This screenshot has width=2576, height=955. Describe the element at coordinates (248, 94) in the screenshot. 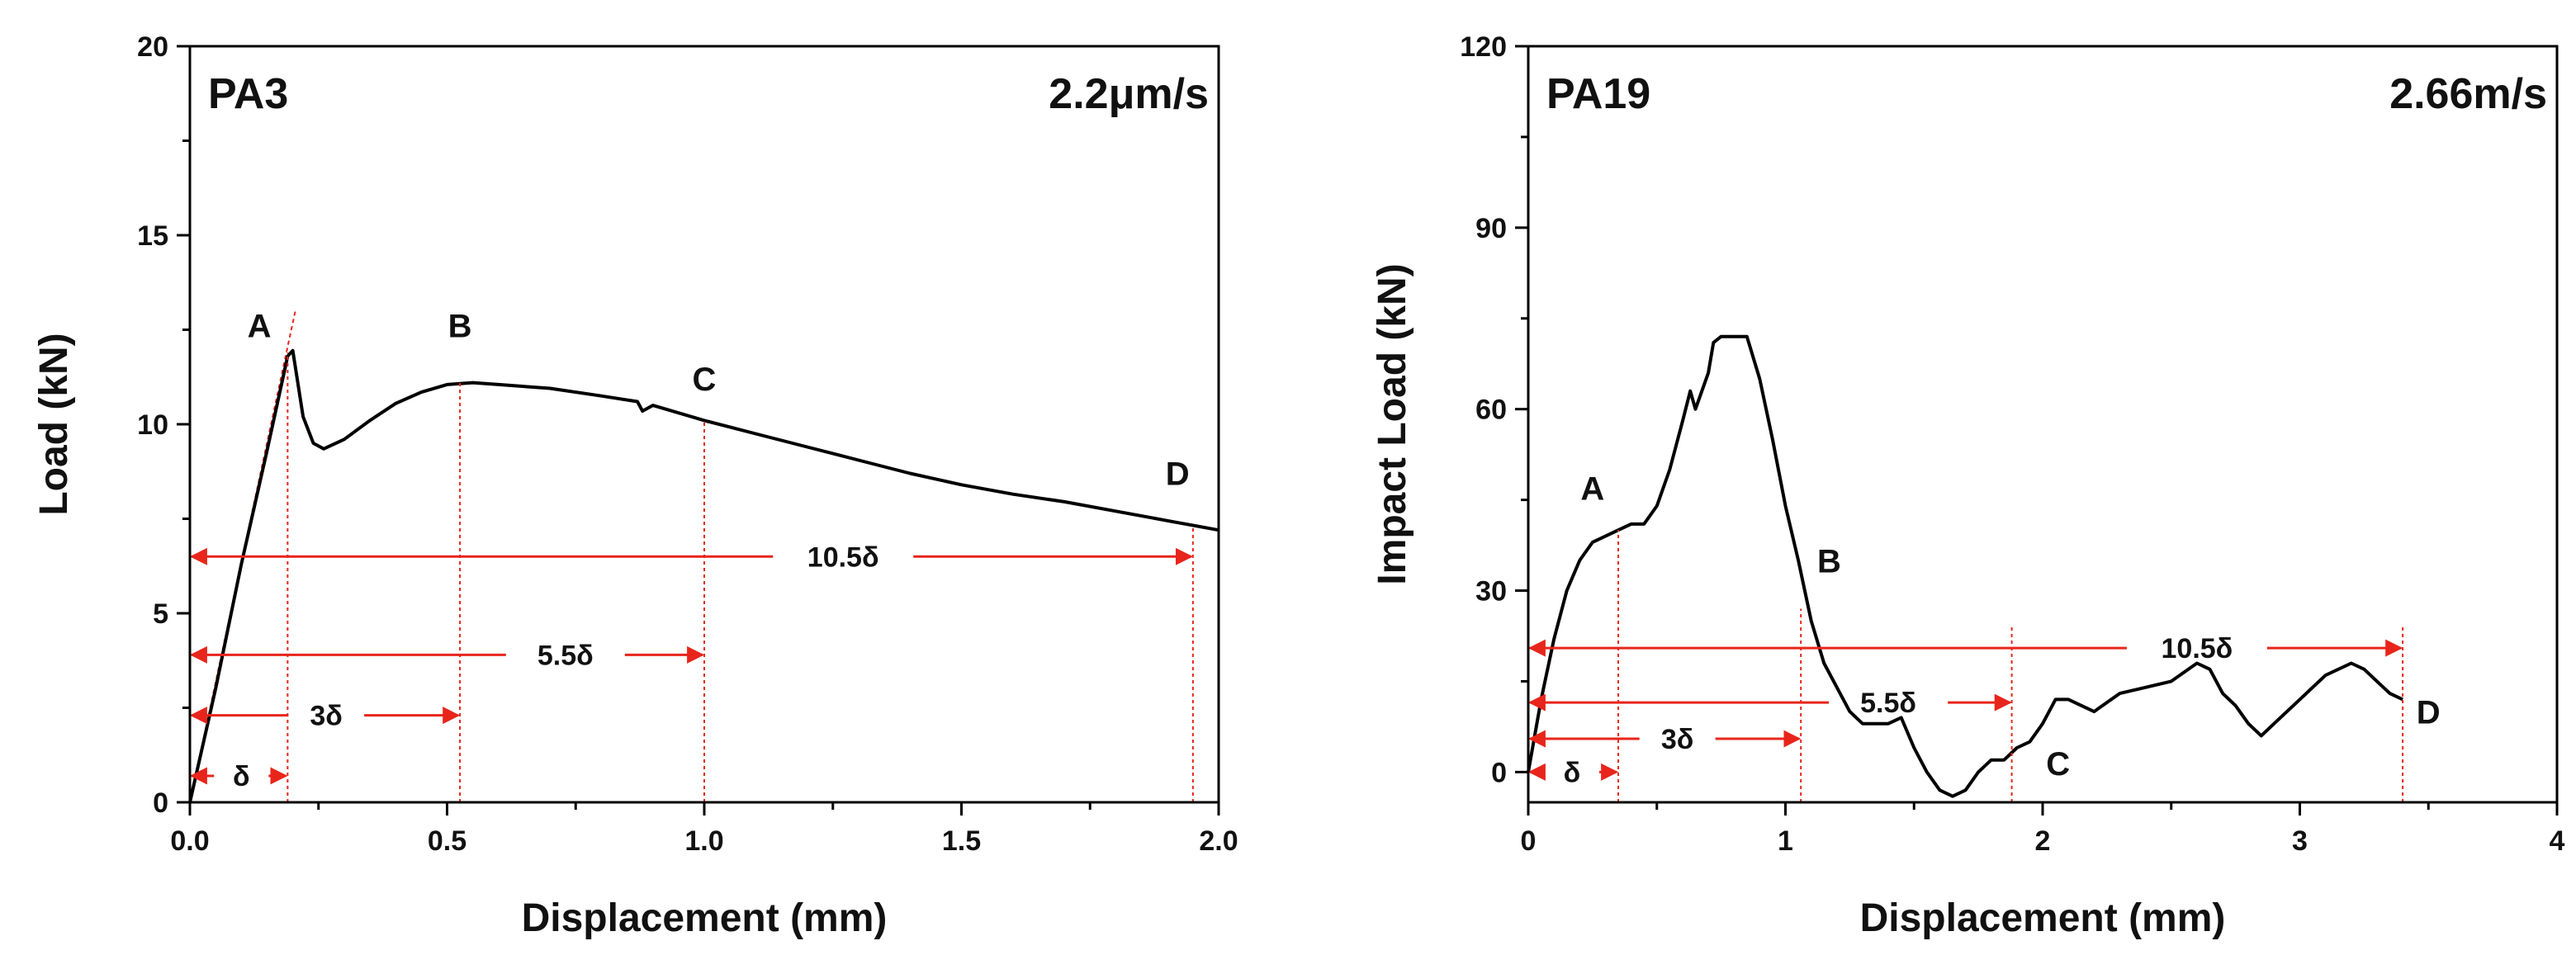

I see `panel-label-pa3: PA3` at that location.